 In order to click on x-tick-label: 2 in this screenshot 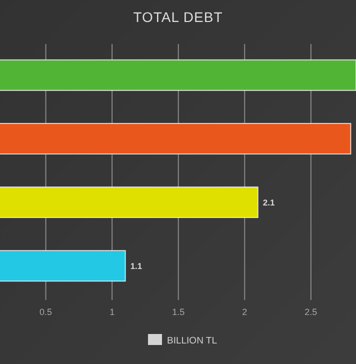, I will do `click(245, 312)`.